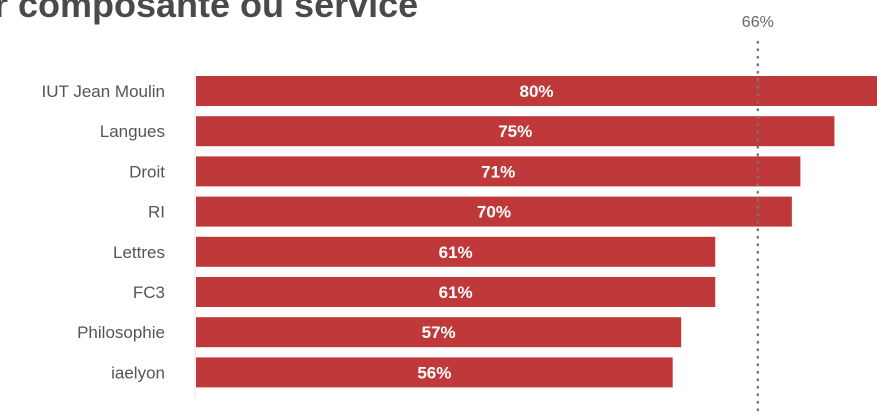 The width and height of the screenshot is (877, 417). I want to click on category-label: RI, so click(156, 212).